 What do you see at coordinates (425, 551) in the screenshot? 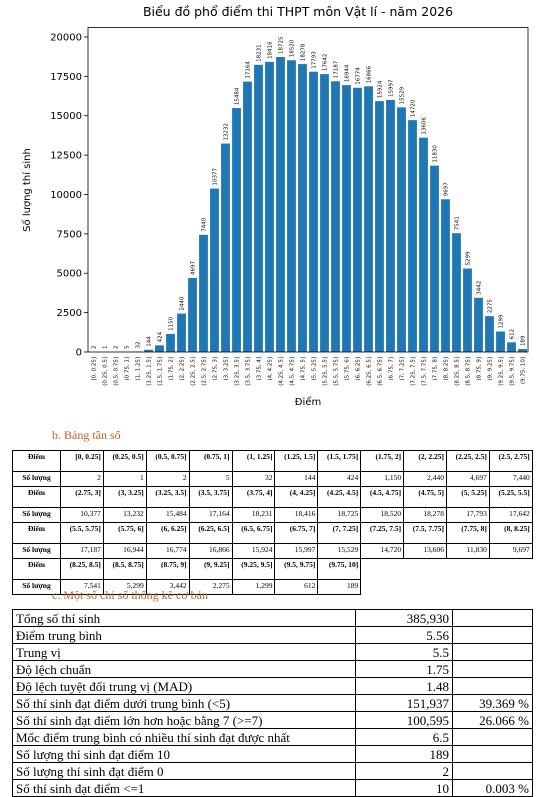
I see `table-cell: 13,606` at bounding box center [425, 551].